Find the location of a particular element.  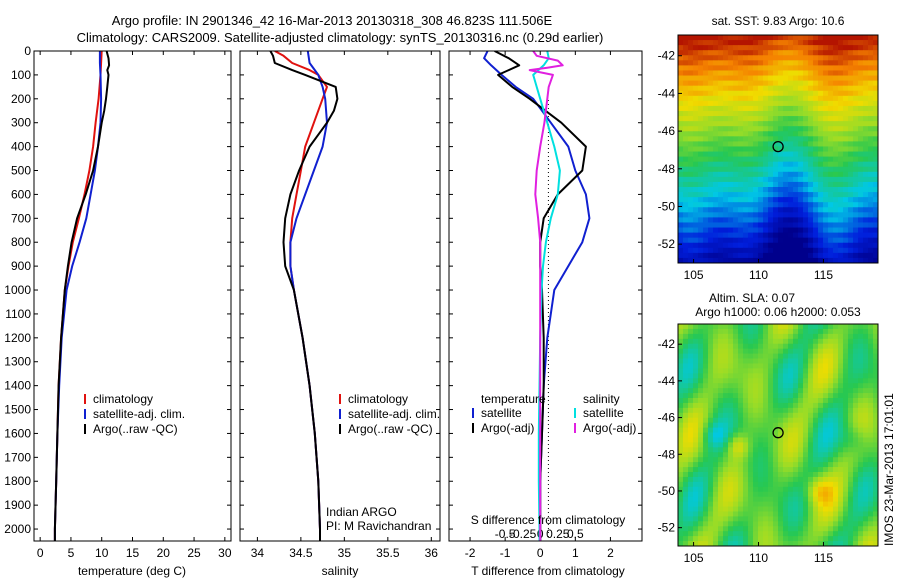

depth-tick-label: 2000 is located at coordinates (17, 529).